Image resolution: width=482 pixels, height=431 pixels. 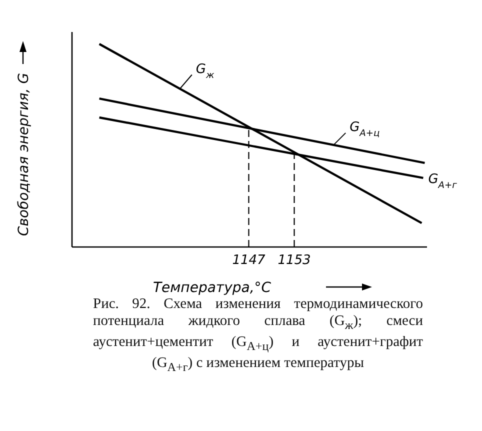 What do you see at coordinates (24, 154) in the screenshot?
I see `y-axis-title: Свободная энергия, G` at bounding box center [24, 154].